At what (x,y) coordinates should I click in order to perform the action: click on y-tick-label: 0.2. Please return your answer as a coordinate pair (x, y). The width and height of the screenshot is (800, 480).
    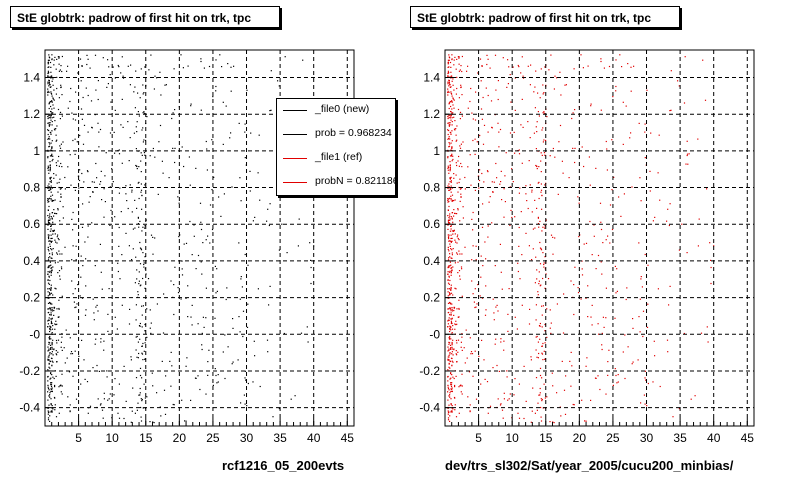
    Looking at the image, I should click on (31, 298).